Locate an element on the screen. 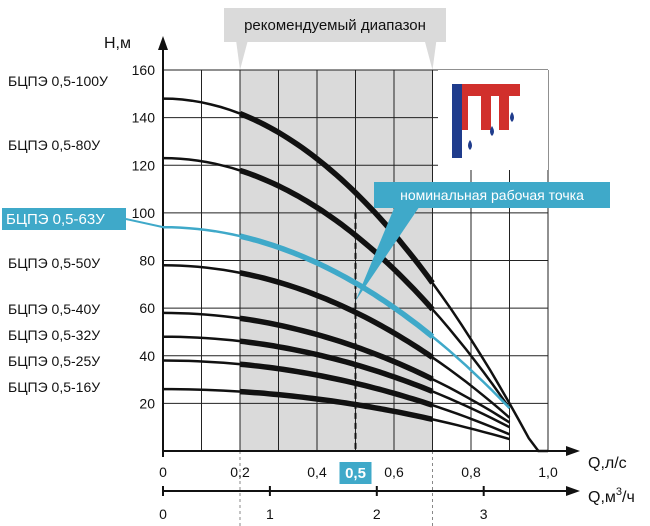 This screenshot has height=526, width=650. x-tick-label: 0,4 is located at coordinates (317, 472).